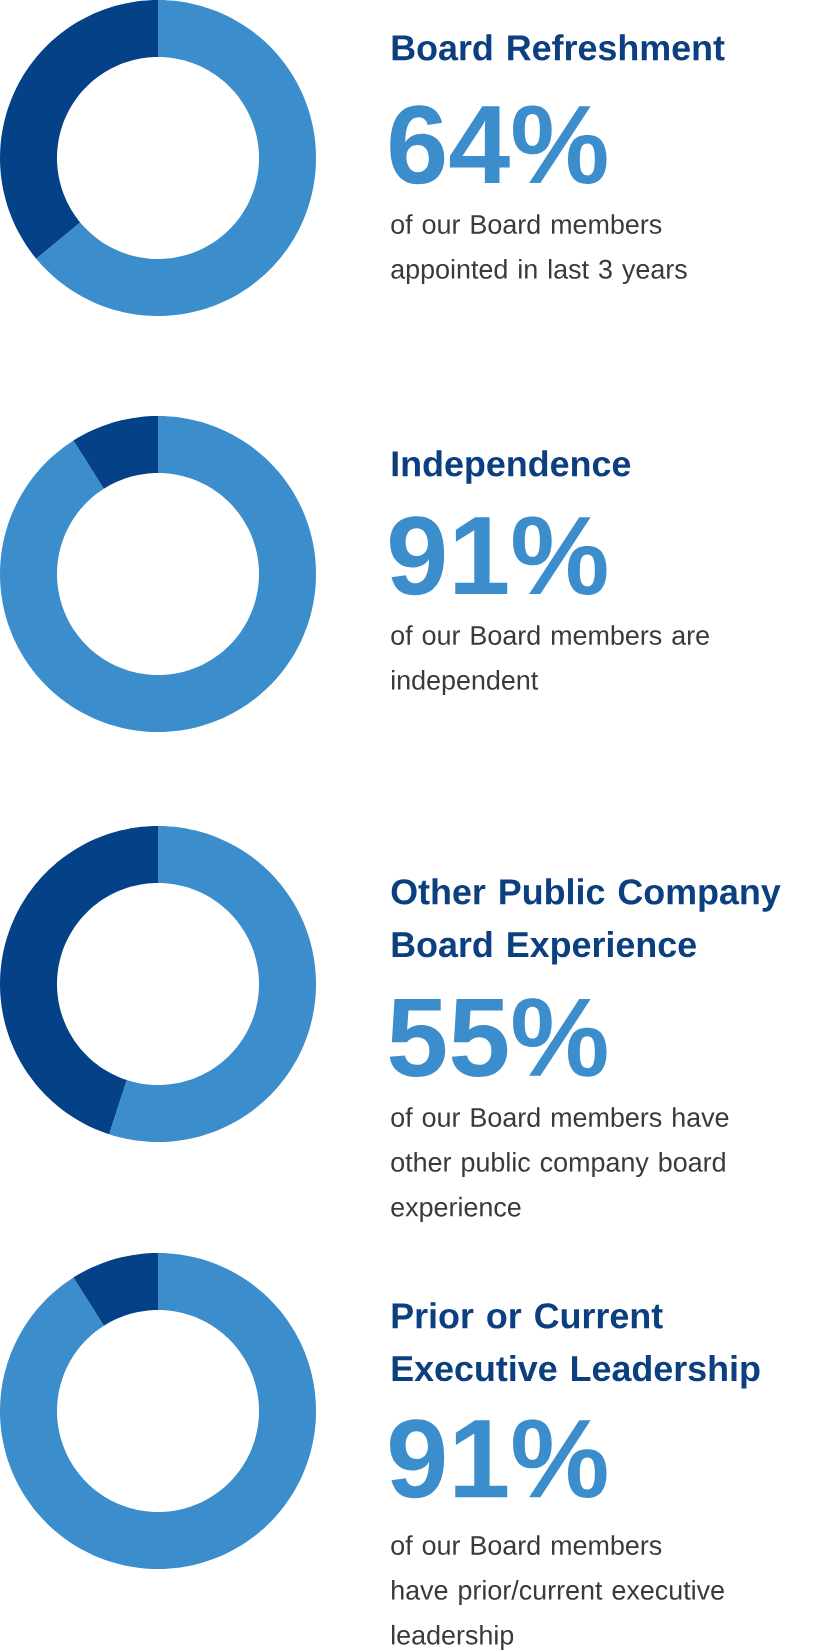  Describe the element at coordinates (539, 249) in the screenshot. I see `text: of our Board members appointed in last 3 years` at that location.